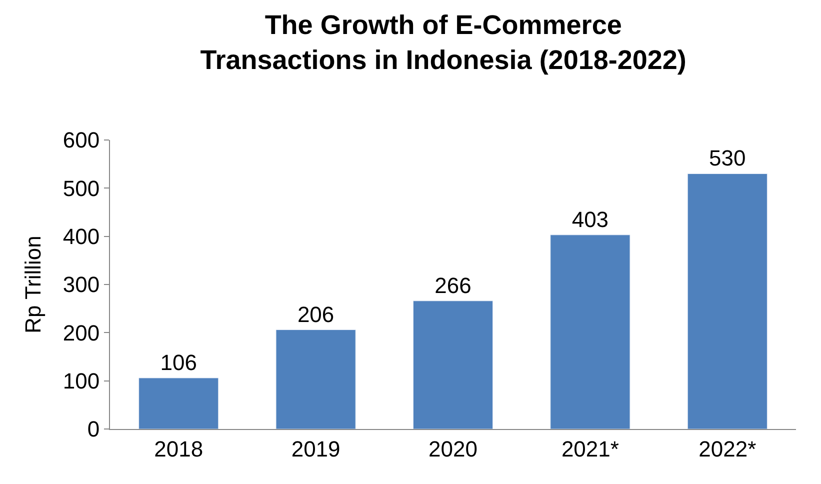 The height and width of the screenshot is (484, 821). What do you see at coordinates (81, 381) in the screenshot?
I see `y-tick-label: 100` at bounding box center [81, 381].